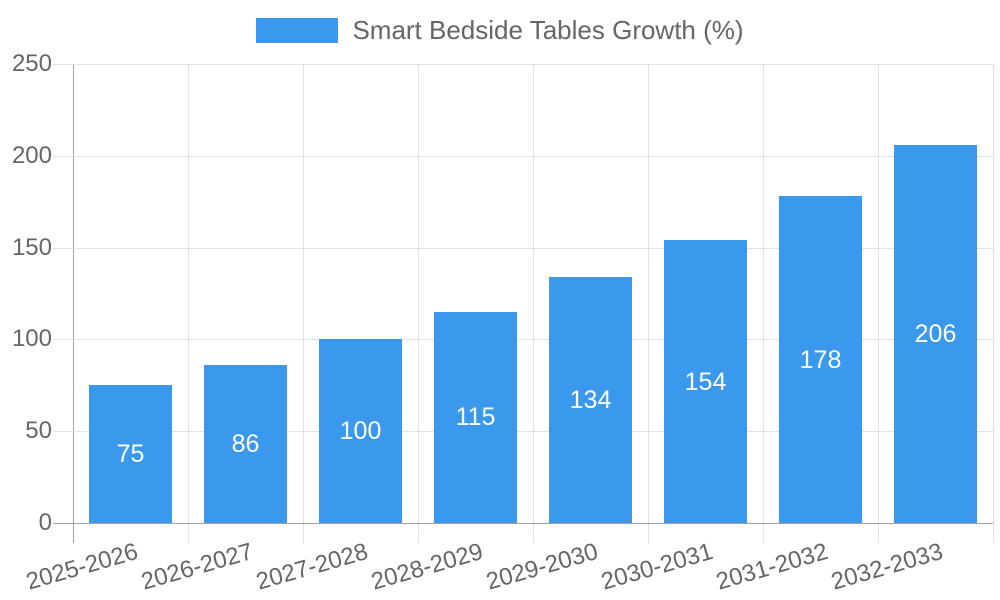 This screenshot has width=1000, height=600. What do you see at coordinates (297, 30) in the screenshot?
I see `legend-color-swatch` at bounding box center [297, 30].